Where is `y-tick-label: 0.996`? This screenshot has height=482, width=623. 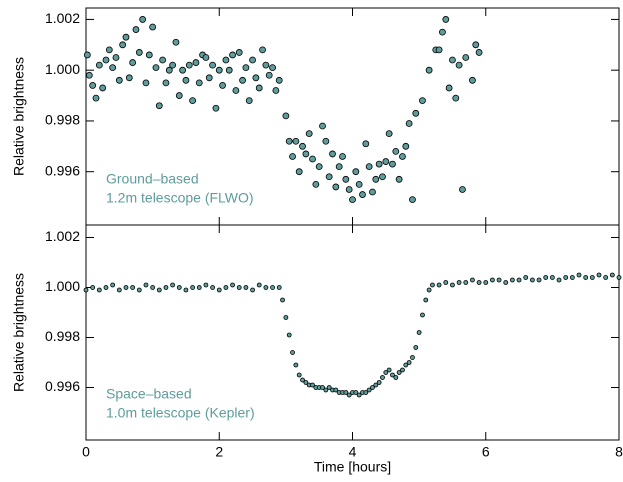 y-tick-label: 0.996 is located at coordinates (62, 170).